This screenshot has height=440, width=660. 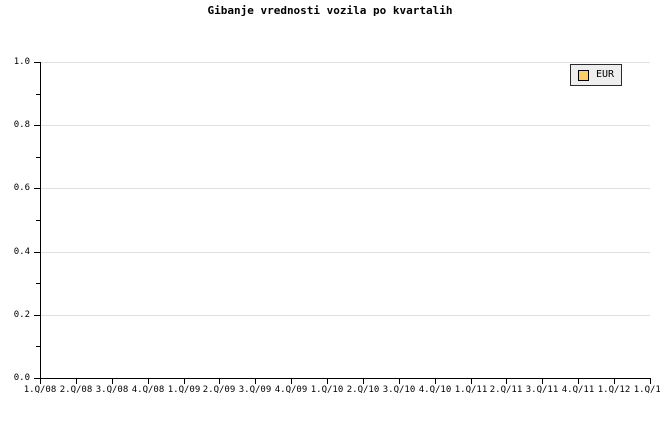 I want to click on y-axis-label: 0.6, so click(x=21, y=188).